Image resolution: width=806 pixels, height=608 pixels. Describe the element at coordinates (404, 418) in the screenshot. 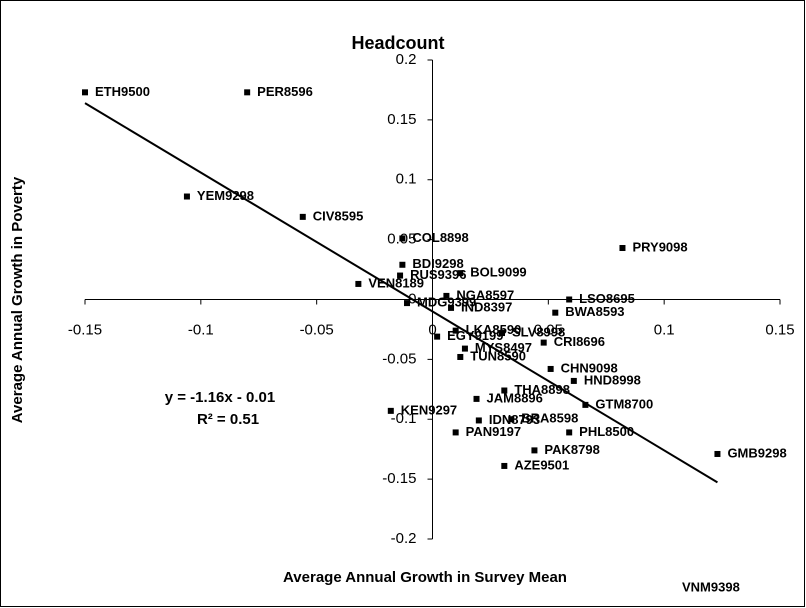

I see `y-tick-label: -0.1` at that location.